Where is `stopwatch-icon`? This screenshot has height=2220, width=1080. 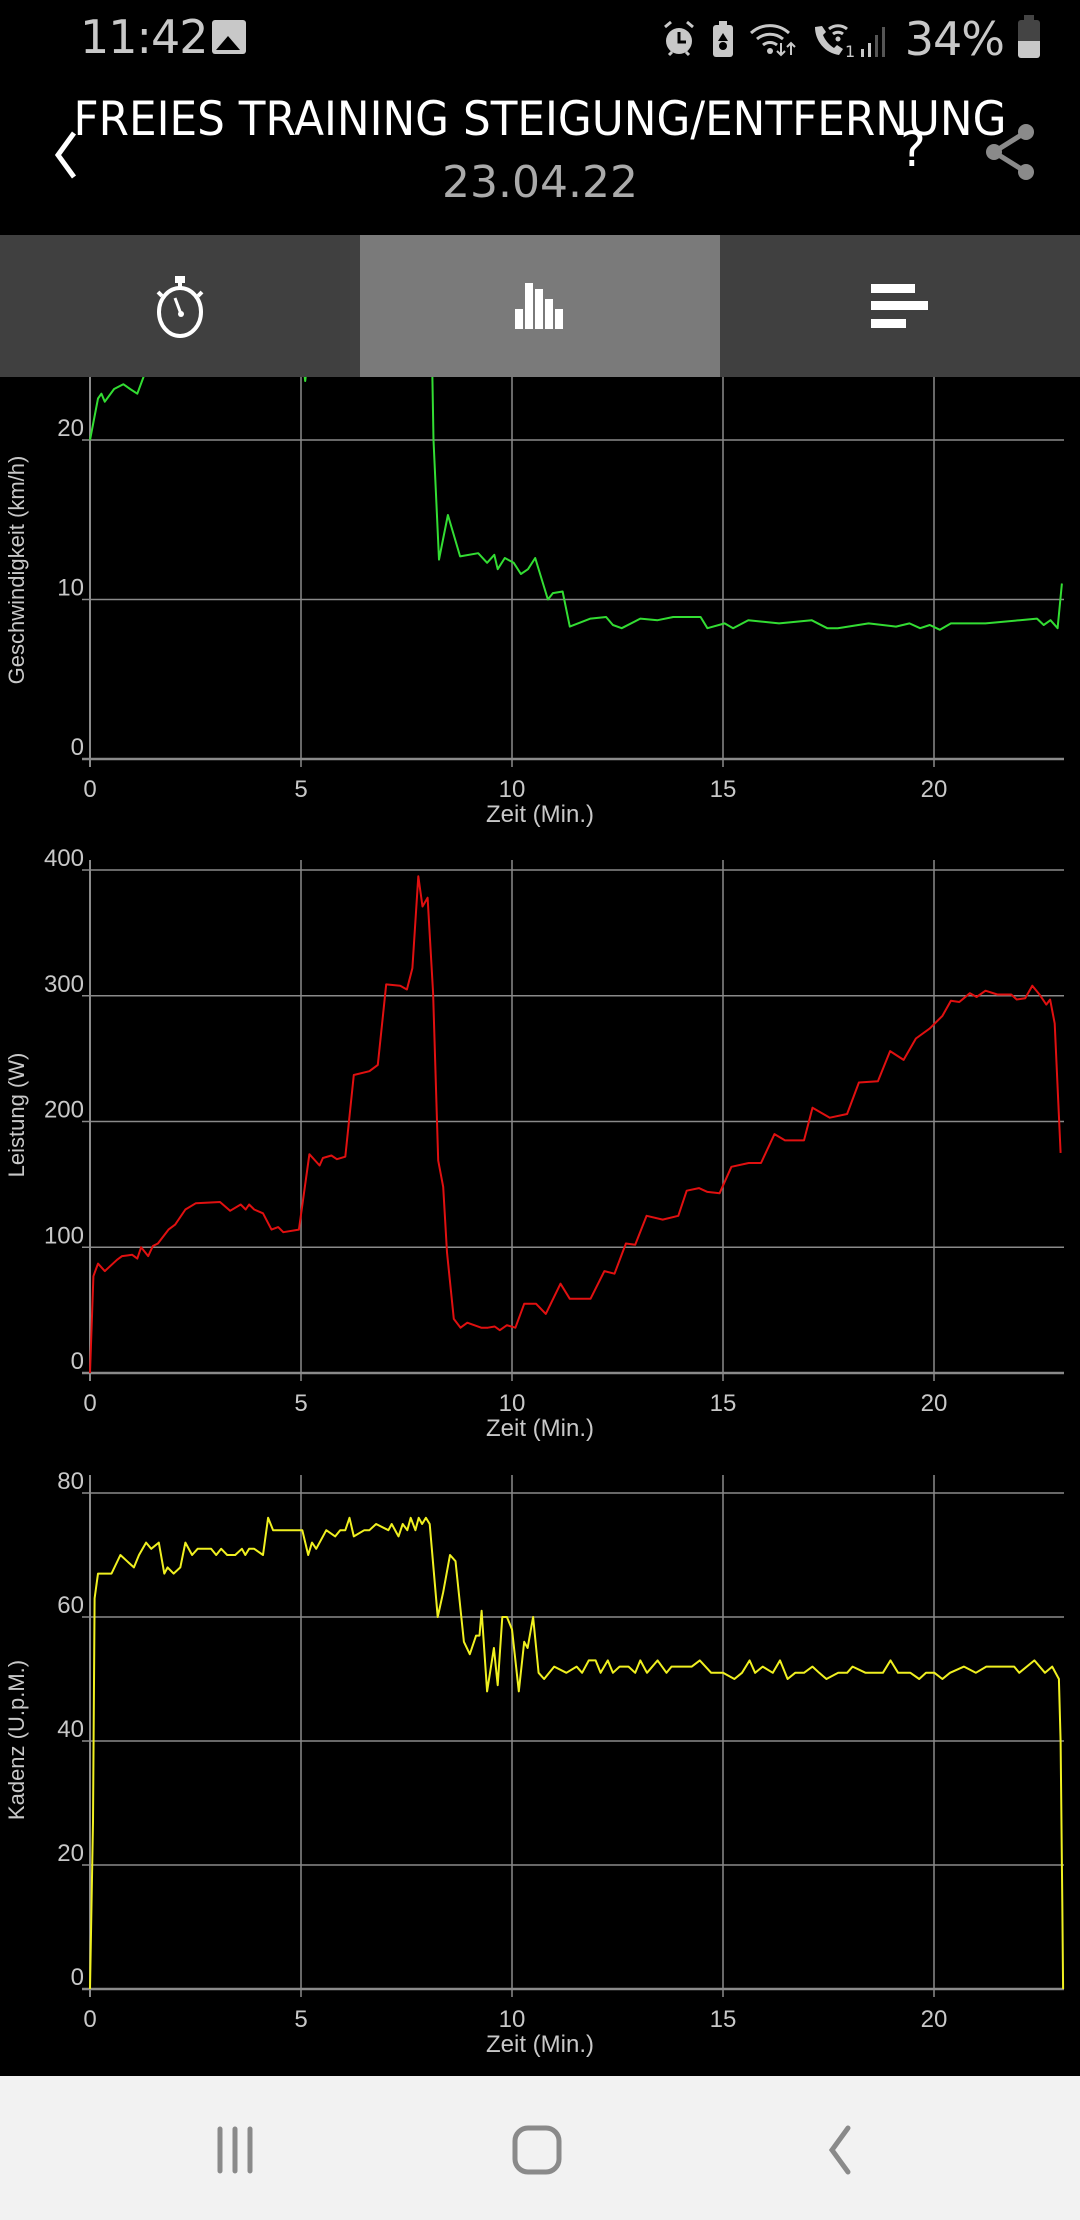 stopwatch-icon is located at coordinates (180, 307).